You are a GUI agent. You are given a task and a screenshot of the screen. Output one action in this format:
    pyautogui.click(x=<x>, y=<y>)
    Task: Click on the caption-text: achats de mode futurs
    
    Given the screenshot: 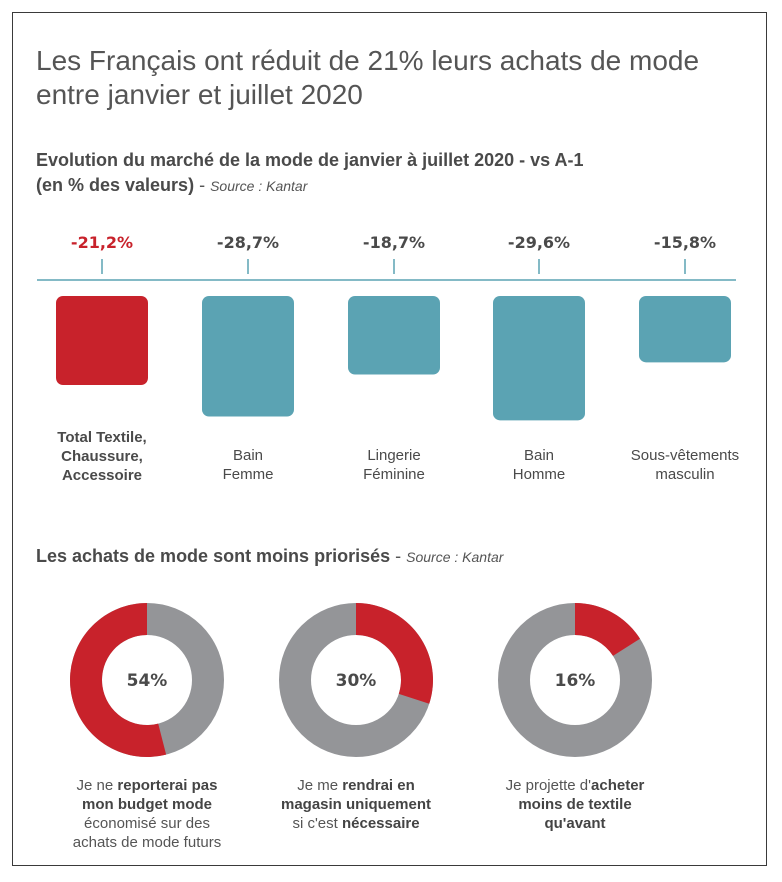 What is the action you would take?
    pyautogui.click(x=147, y=842)
    